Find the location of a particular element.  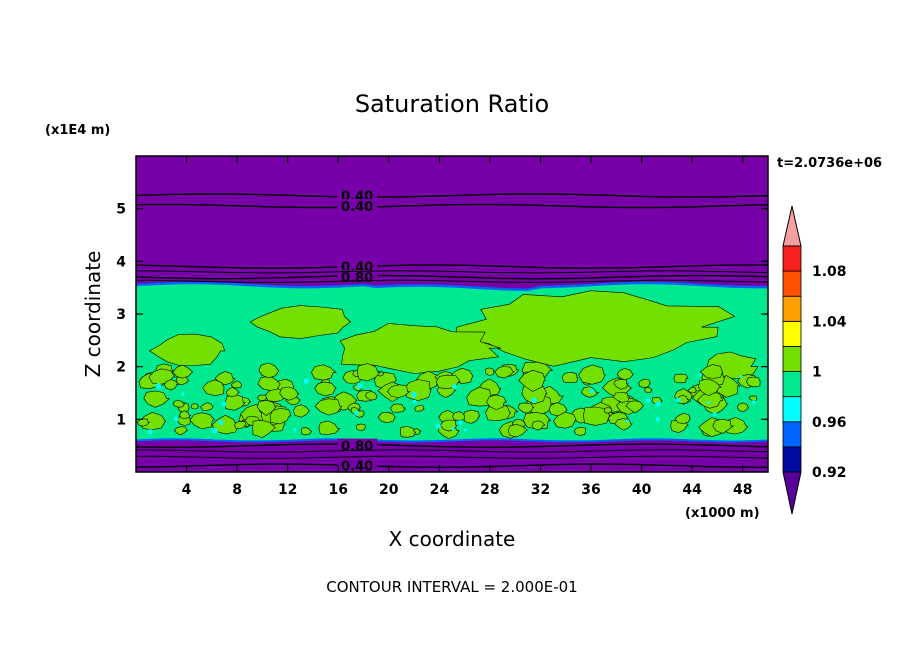

colorbar-tick-label: 1.04 is located at coordinates (829, 322).